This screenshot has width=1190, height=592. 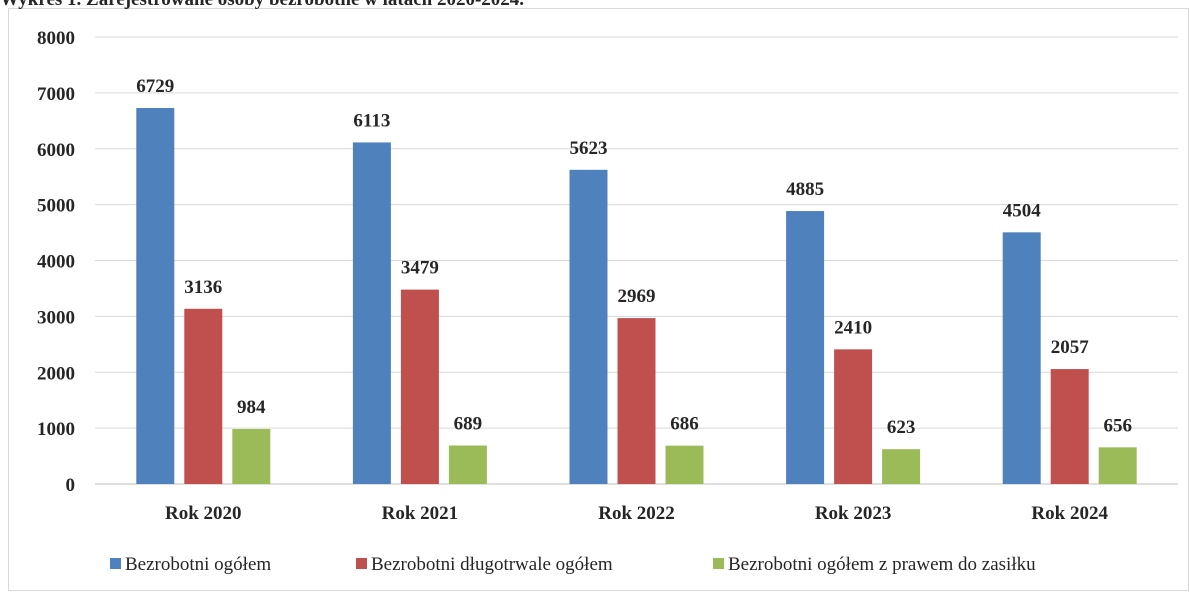 What do you see at coordinates (56, 429) in the screenshot?
I see `y-tick-label: 1000` at bounding box center [56, 429].